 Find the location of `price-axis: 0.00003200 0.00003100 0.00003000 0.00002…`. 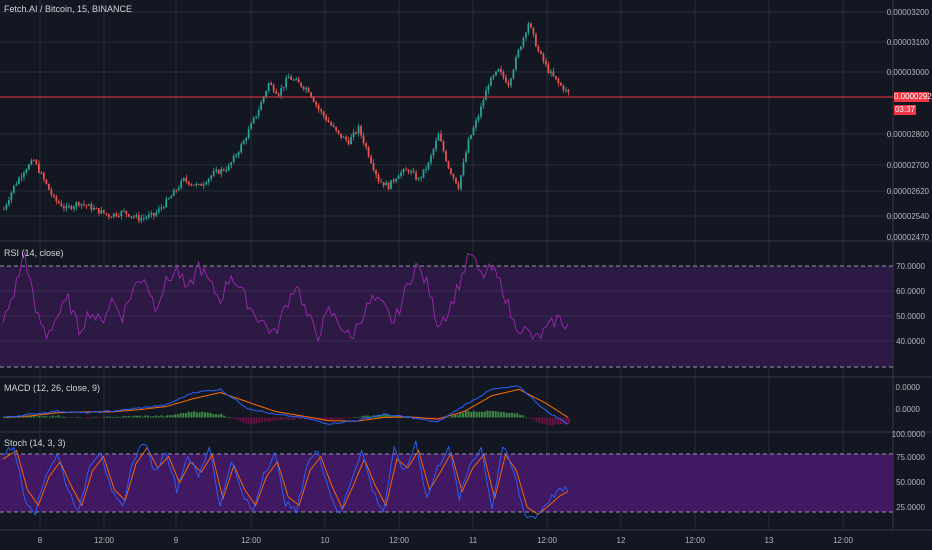

price-axis: 0.00003200 0.00003100 0.00003000 0.00002… is located at coordinates (908, 125).